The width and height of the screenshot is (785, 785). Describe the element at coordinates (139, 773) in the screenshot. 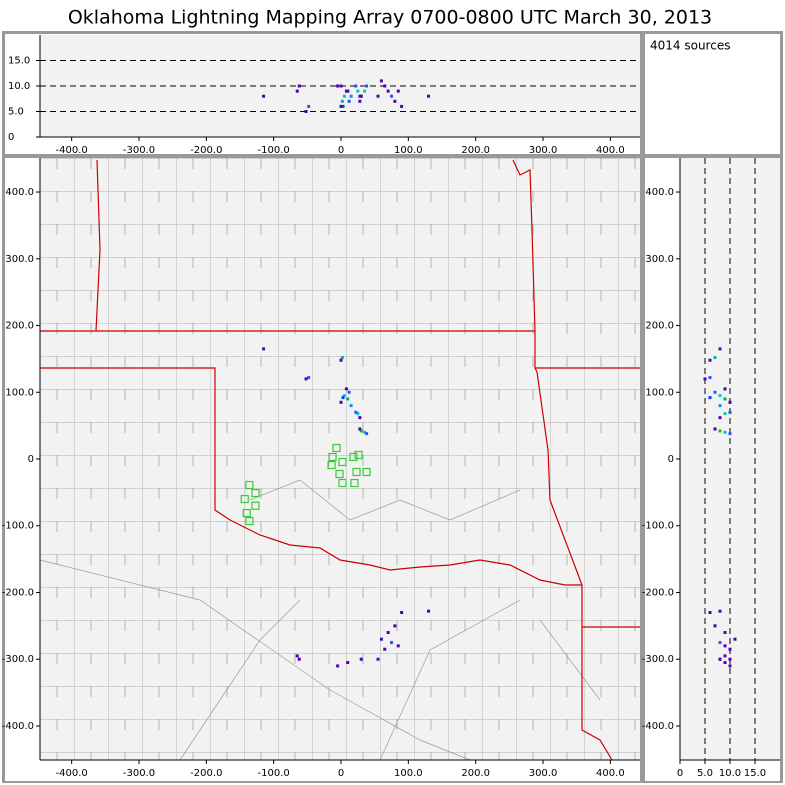

I see `x-tick-label: -300.0` at that location.